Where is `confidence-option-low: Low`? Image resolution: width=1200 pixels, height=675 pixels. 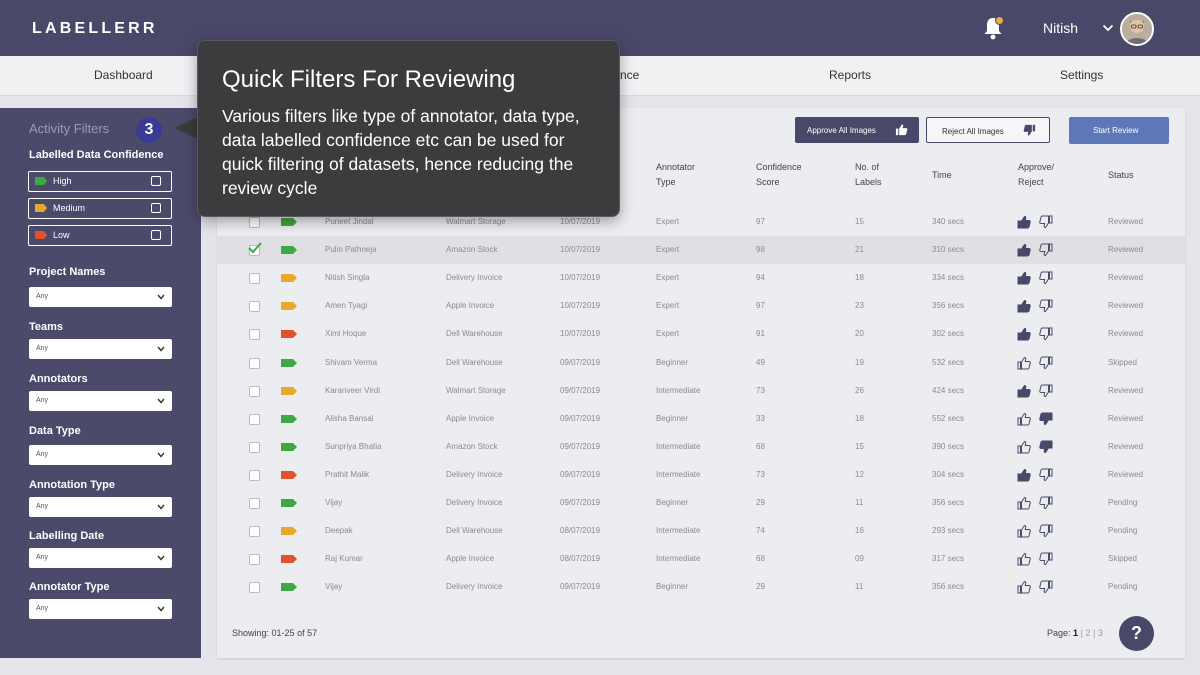
confidence-option-low: Low is located at coordinates (100, 235).